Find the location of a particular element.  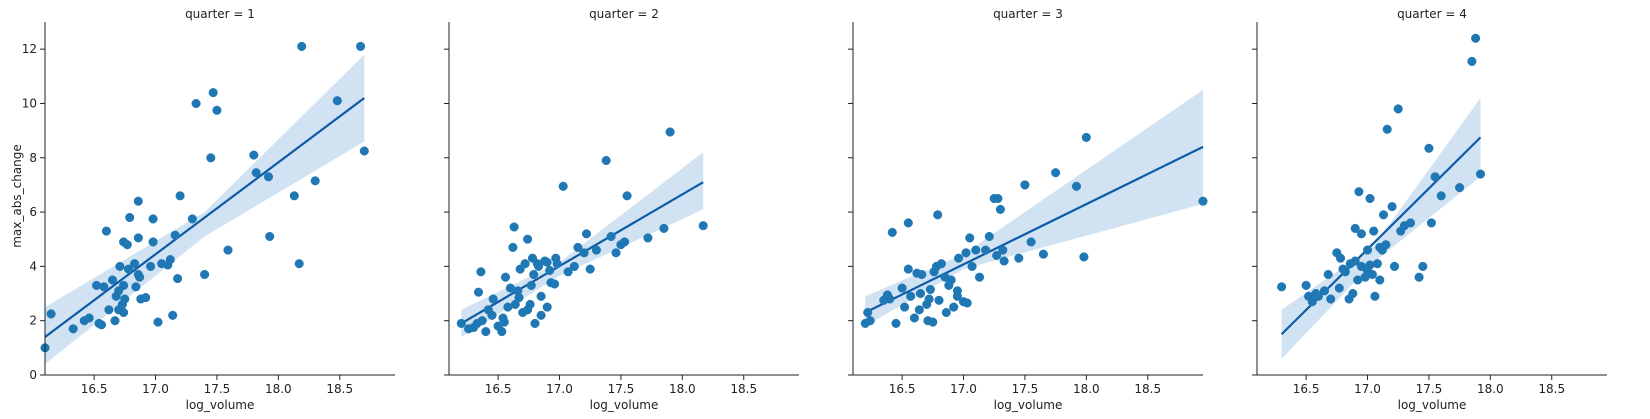

panel-title: quarter = 2 is located at coordinates (624, 14).